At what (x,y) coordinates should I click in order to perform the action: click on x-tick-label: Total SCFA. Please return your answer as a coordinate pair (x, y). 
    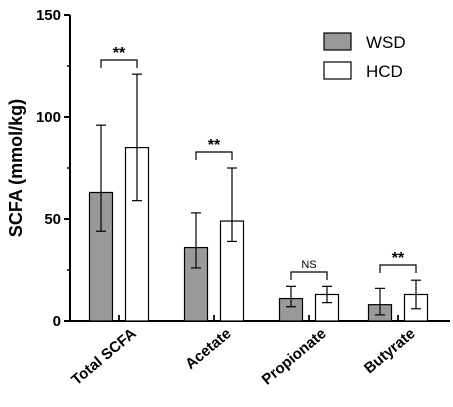
    Looking at the image, I should click on (103, 357).